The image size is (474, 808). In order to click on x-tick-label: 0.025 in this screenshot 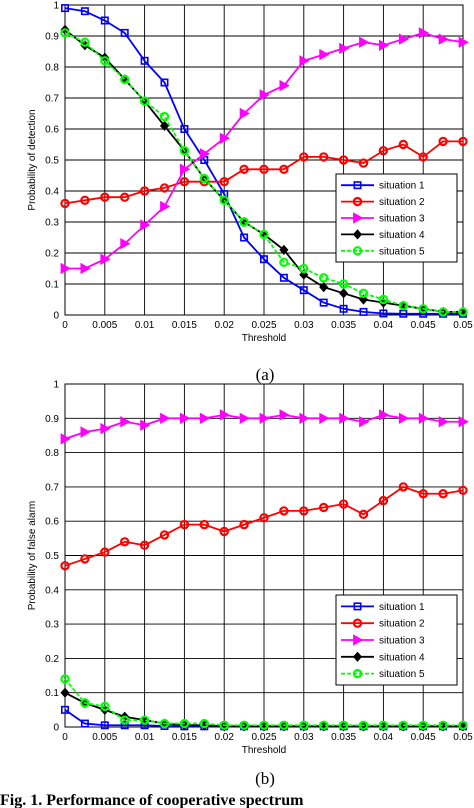, I will do `click(263, 737)`.